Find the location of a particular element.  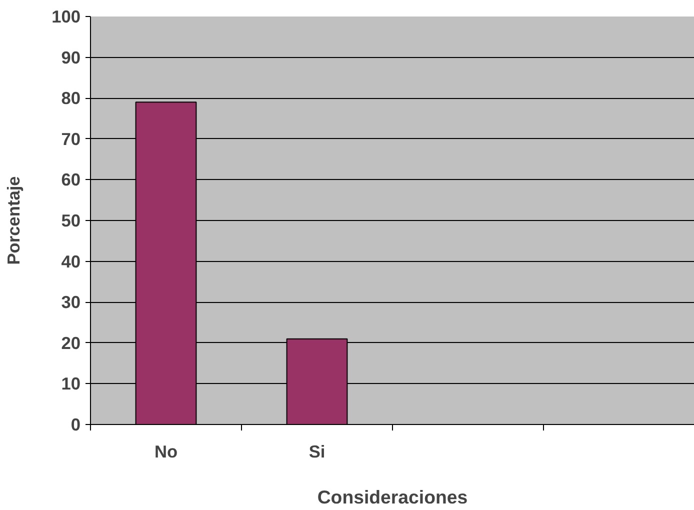

y-tick-label: 30 is located at coordinates (71, 302).